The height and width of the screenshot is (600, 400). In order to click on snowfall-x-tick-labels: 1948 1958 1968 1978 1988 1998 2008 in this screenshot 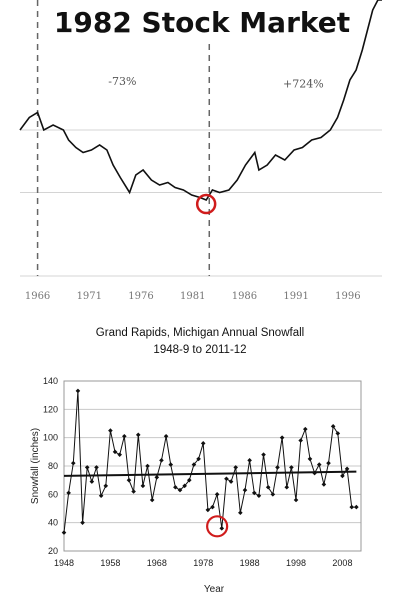, I will do `click(203, 563)`.